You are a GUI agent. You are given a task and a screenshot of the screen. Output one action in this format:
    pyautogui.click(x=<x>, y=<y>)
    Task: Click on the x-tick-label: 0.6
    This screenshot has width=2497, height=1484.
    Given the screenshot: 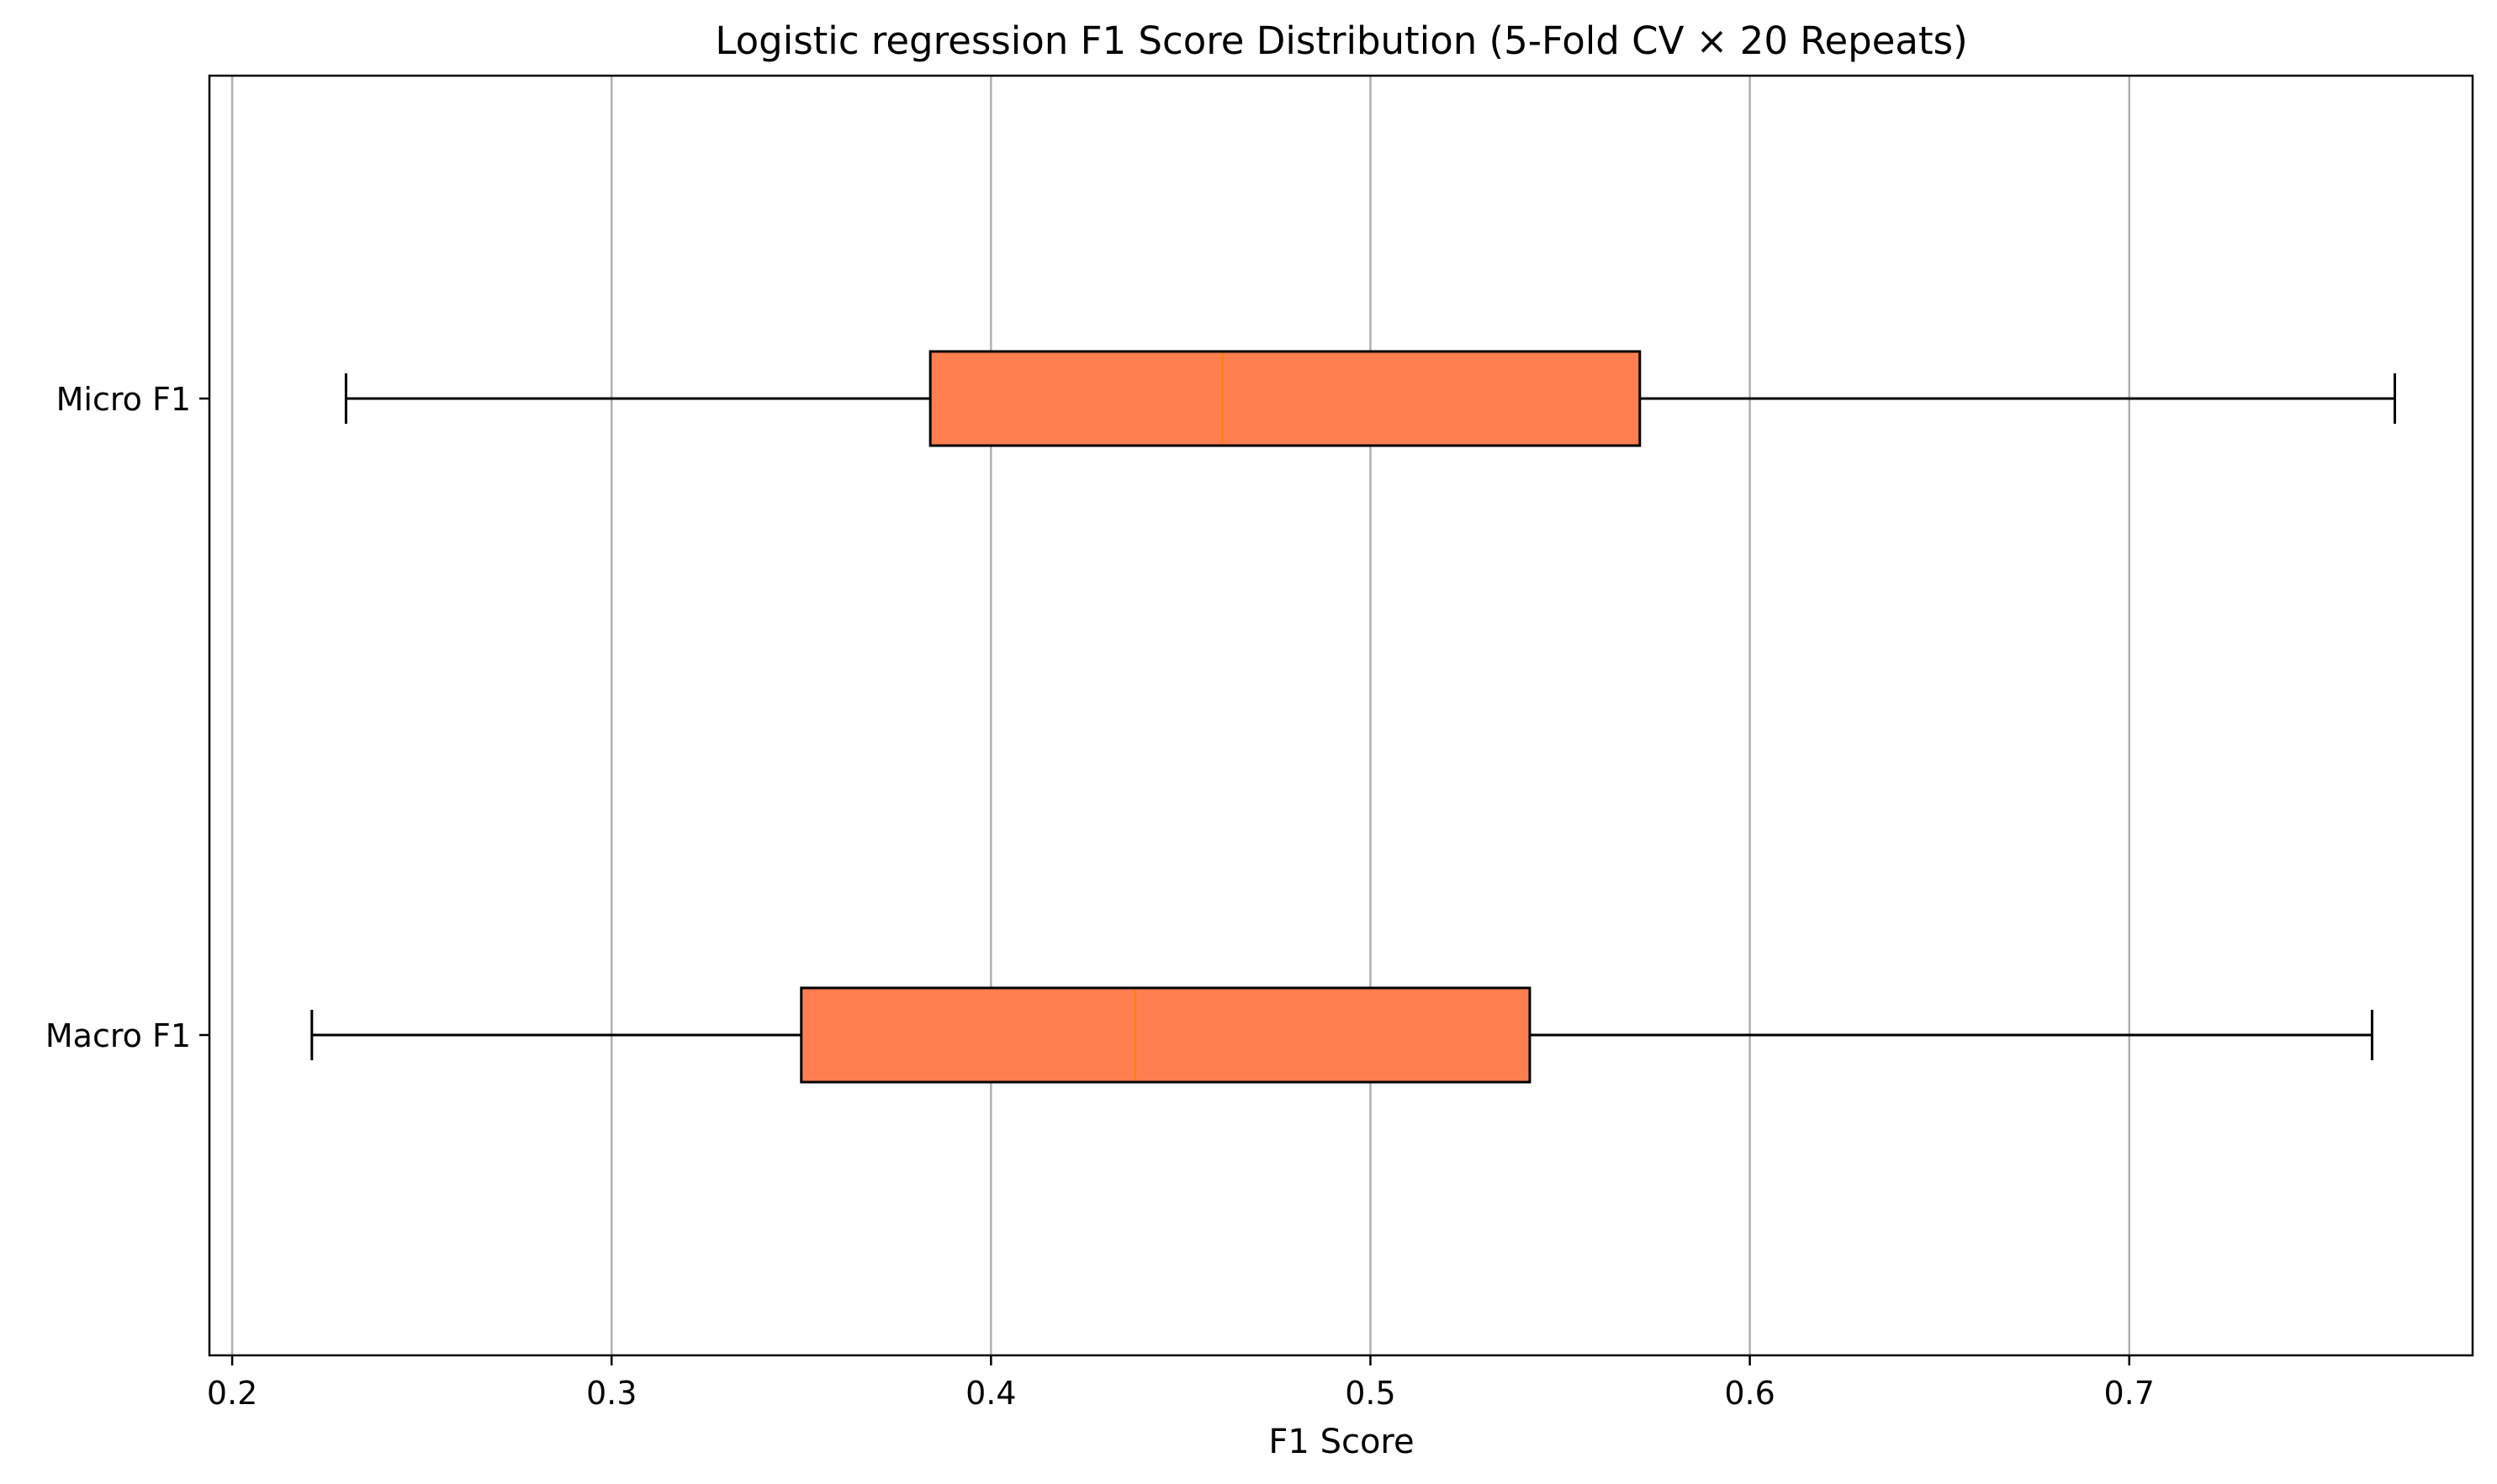 What is the action you would take?
    pyautogui.click(x=1750, y=1393)
    